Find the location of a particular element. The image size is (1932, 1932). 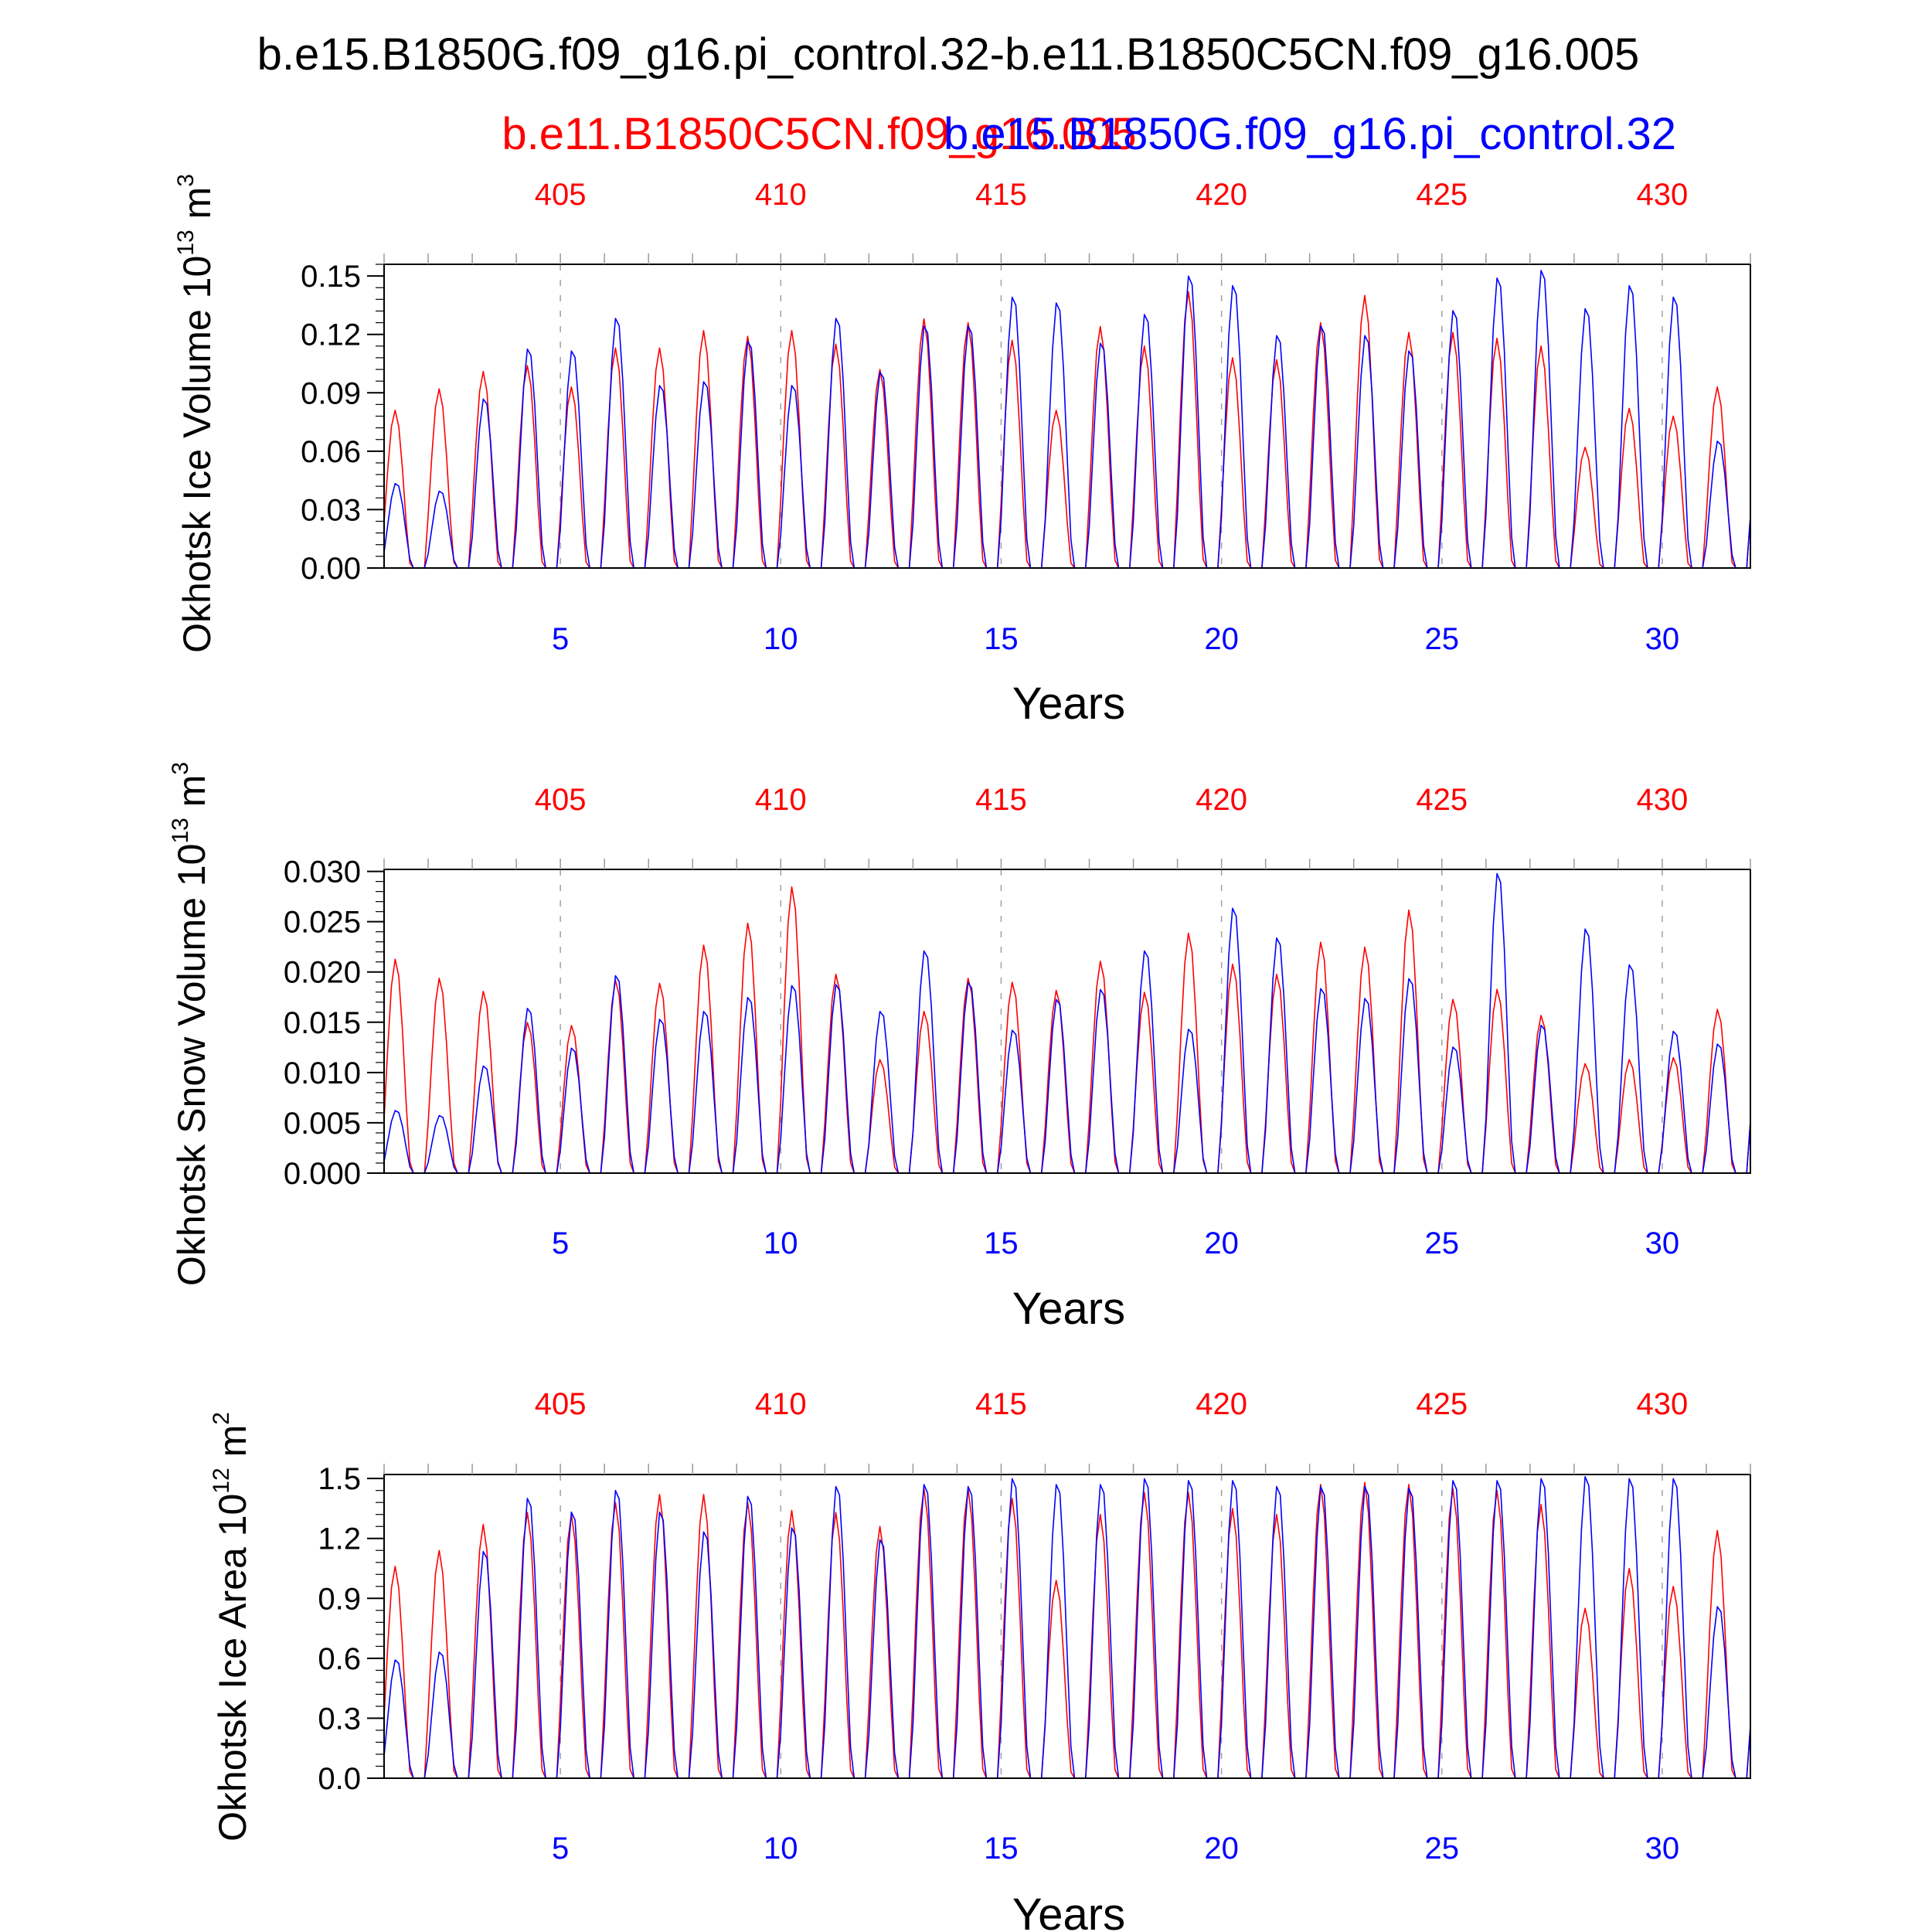

y-tick-label: 0.12 is located at coordinates (331, 335).